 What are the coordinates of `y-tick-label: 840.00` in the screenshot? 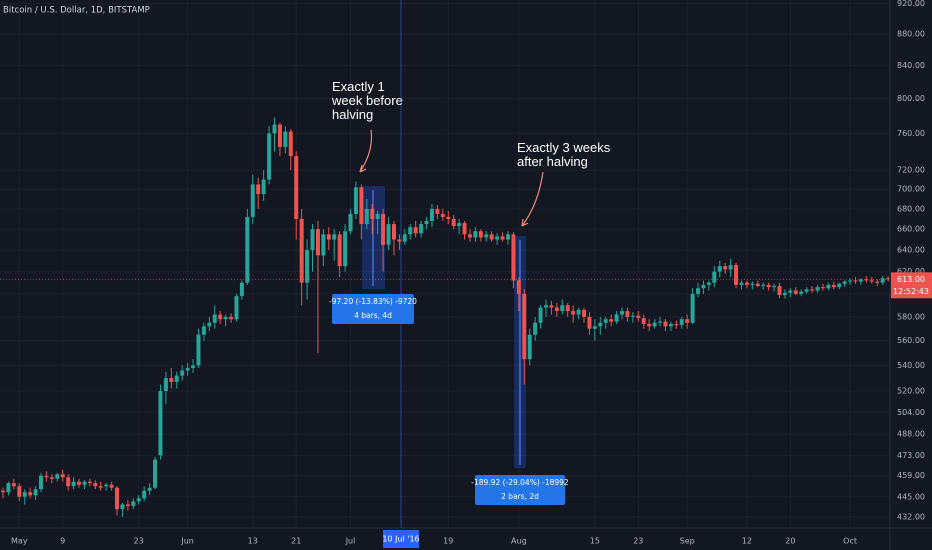 It's located at (911, 65).